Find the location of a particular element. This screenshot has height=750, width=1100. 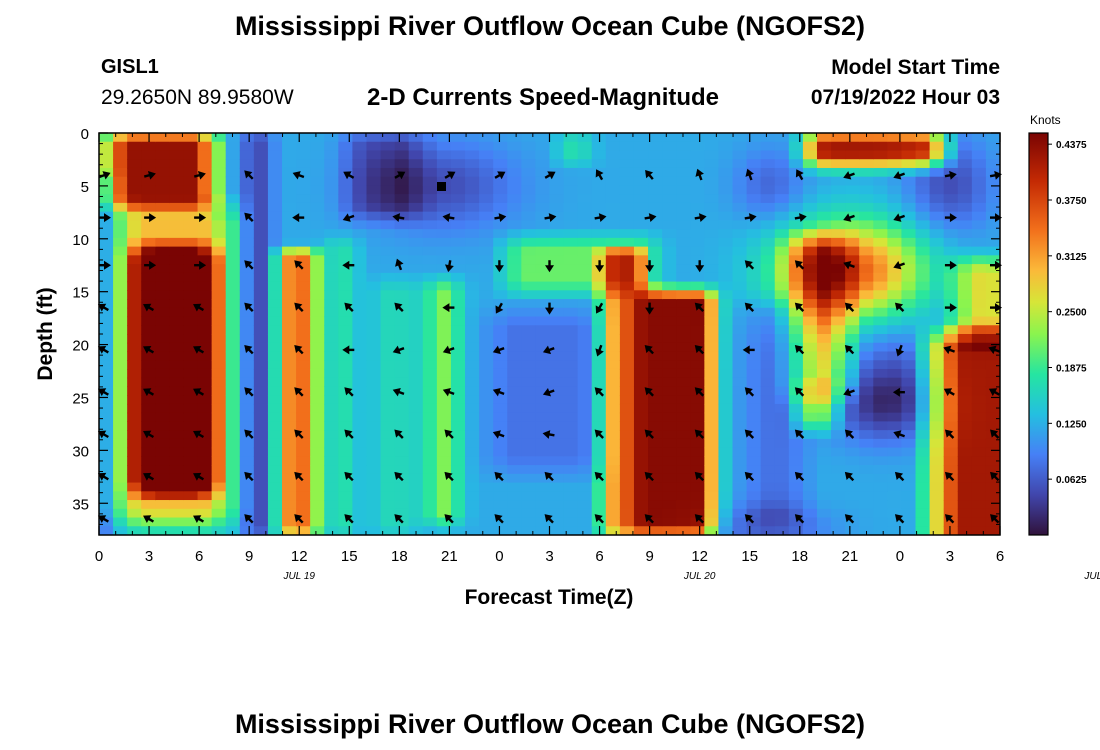

y-tick-label: 30 is located at coordinates (80, 451).